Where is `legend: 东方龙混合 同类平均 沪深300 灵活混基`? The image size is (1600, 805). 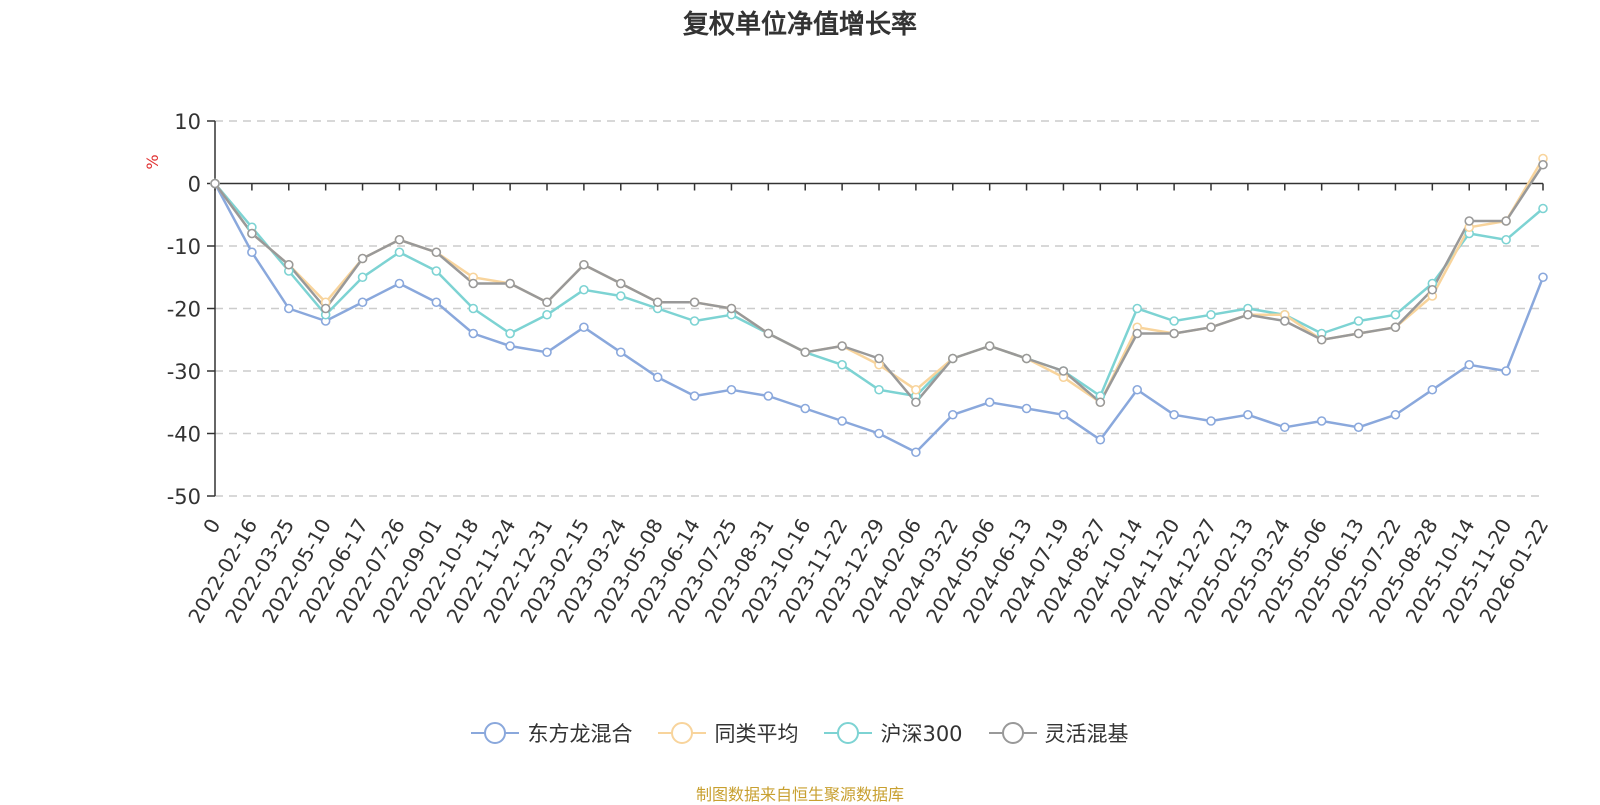
legend: 东方龙混合 同类平均 沪深300 灵活混基 is located at coordinates (800, 733).